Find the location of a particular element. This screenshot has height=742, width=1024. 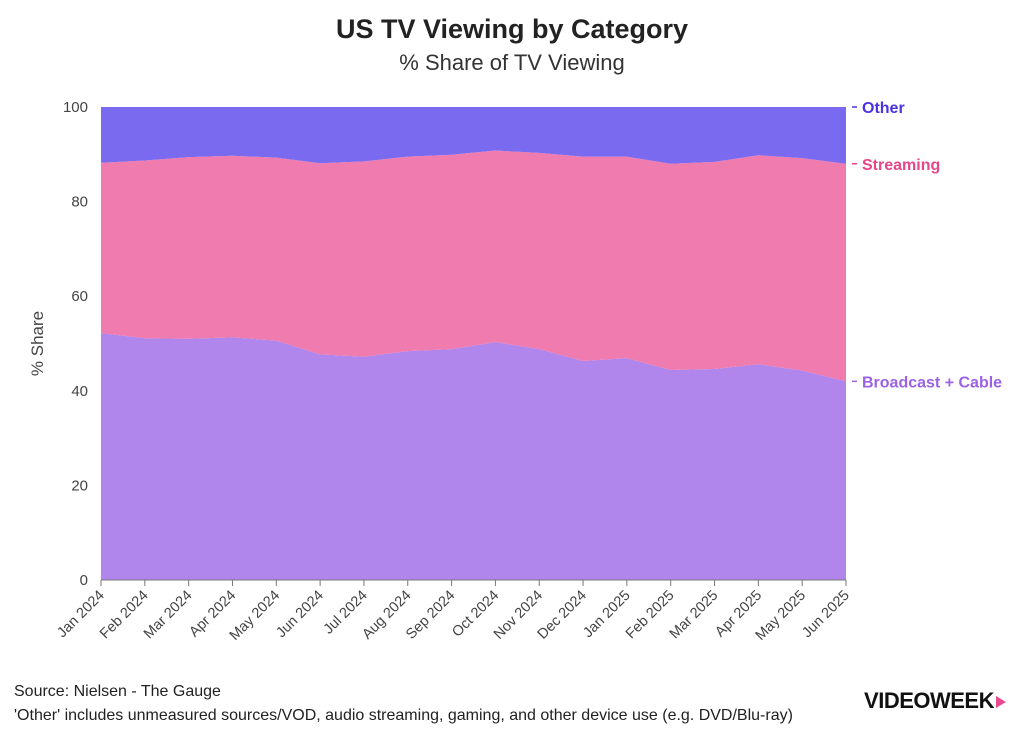

videoweek-logo: VIDEOWEEK is located at coordinates (935, 701).